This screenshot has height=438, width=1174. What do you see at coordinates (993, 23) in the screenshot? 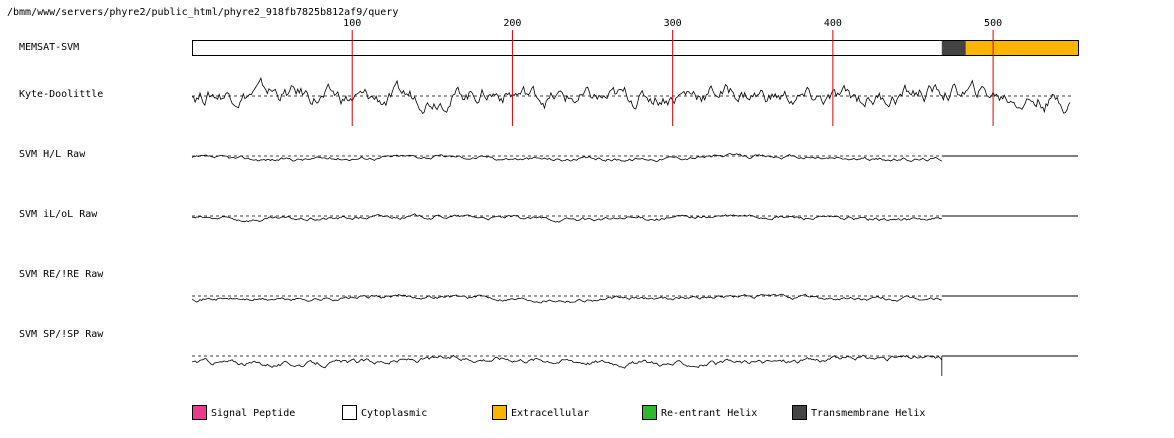
I see `tick-label-4: 500` at bounding box center [993, 23].